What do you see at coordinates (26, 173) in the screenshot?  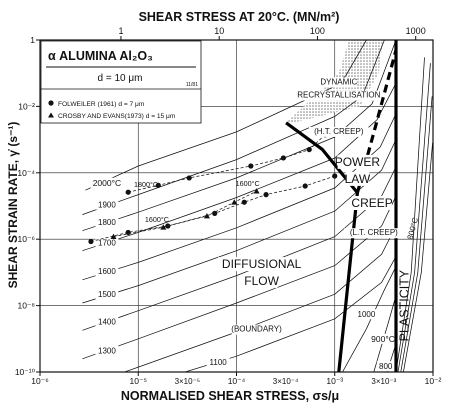 I see `y-tick-label: 10⁻⁴` at bounding box center [26, 173].